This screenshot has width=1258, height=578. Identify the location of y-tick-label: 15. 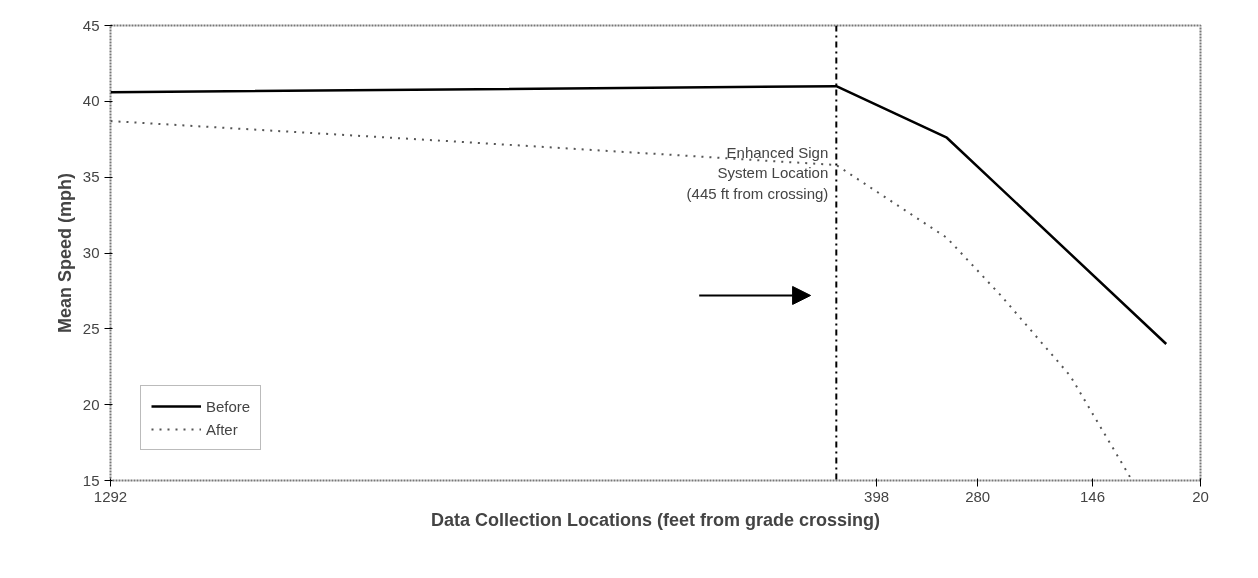
(91, 480).